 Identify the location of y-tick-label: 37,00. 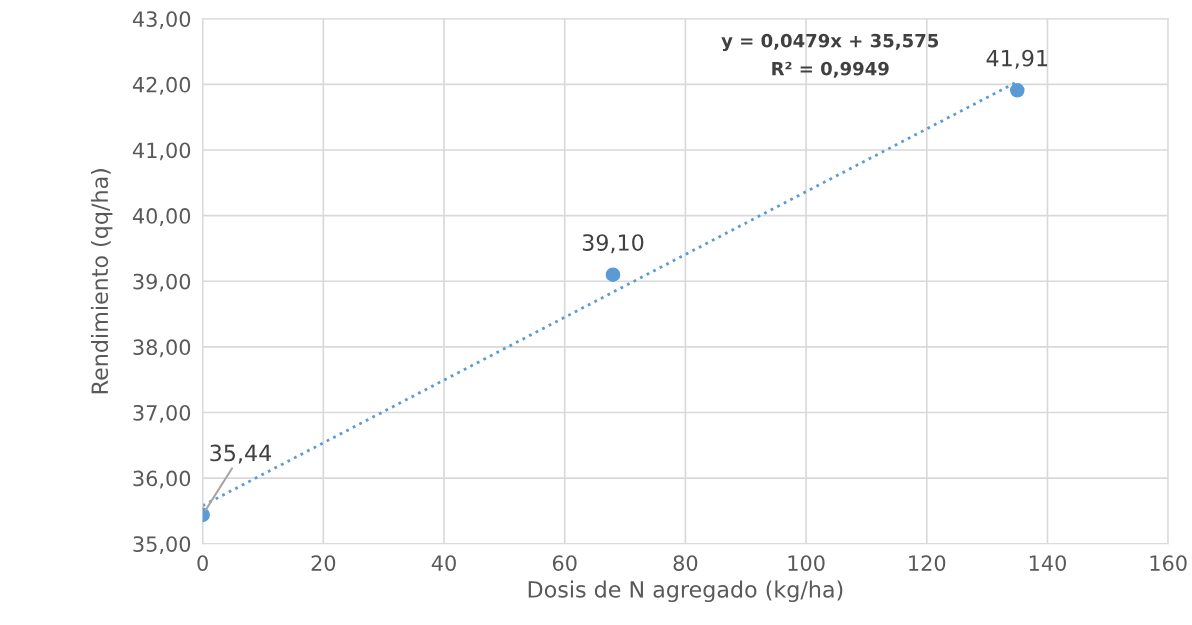
(162, 413).